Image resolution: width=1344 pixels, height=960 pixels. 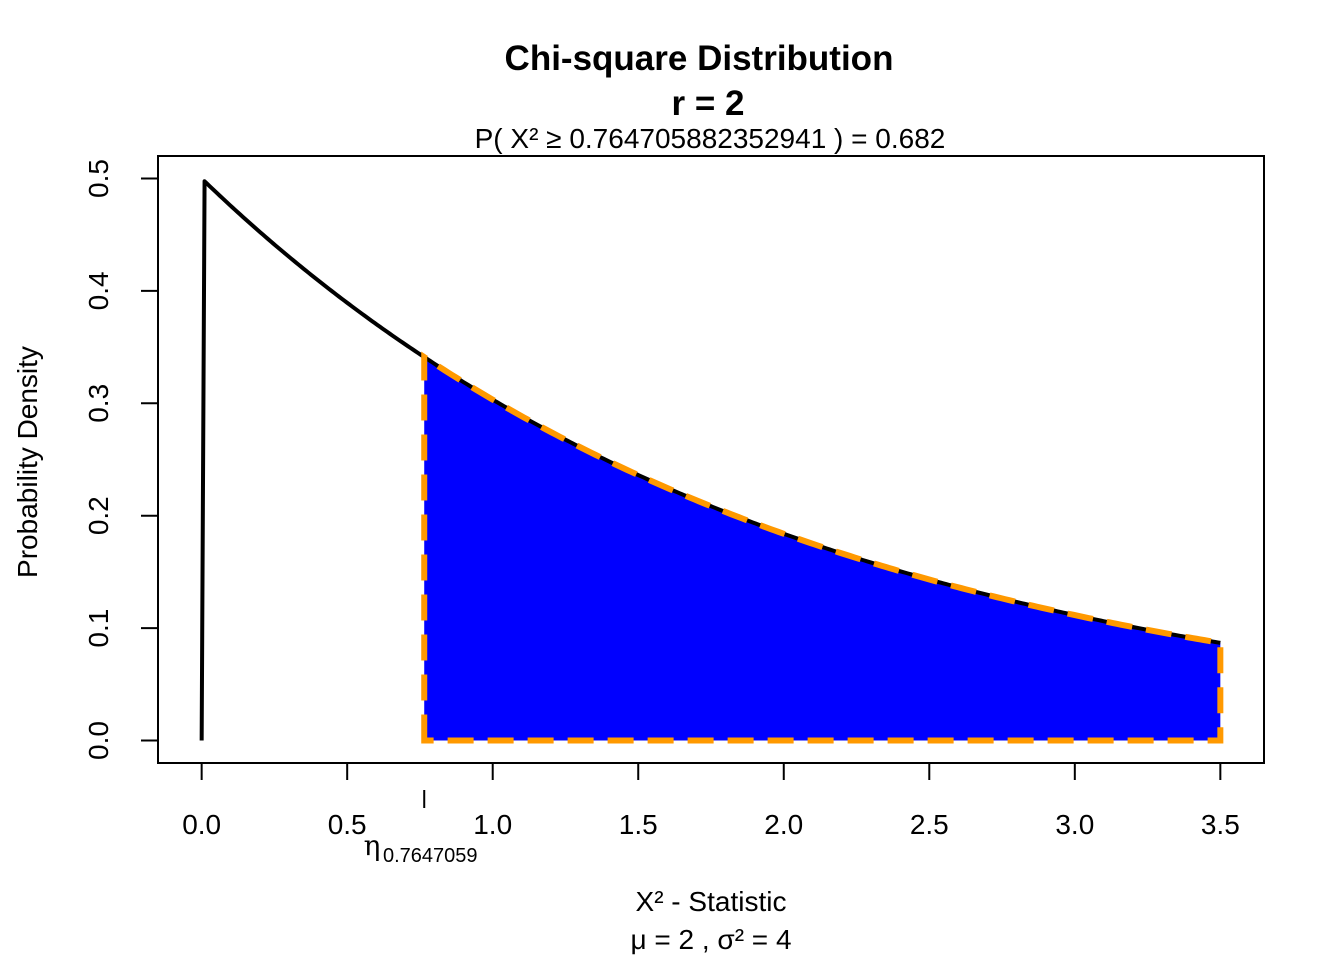 I want to click on x-tick-label: 2.0, so click(x=783, y=824).